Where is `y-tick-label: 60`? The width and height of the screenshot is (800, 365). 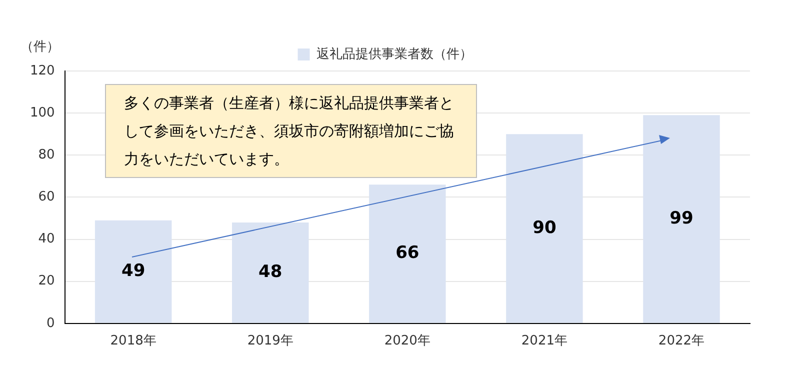
y-tick-label: 60 is located at coordinates (46, 197).